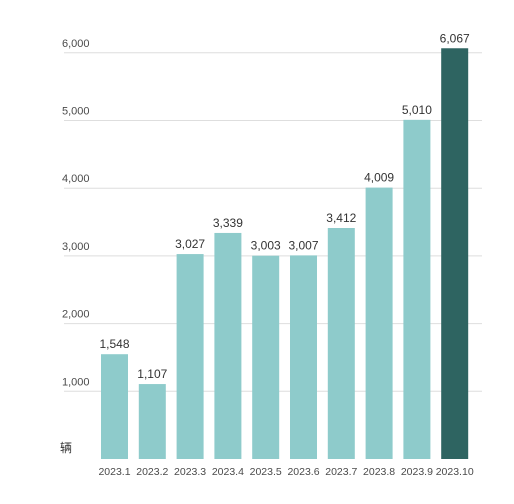  What do you see at coordinates (417, 110) in the screenshot?
I see `data-label: 5,010` at bounding box center [417, 110].